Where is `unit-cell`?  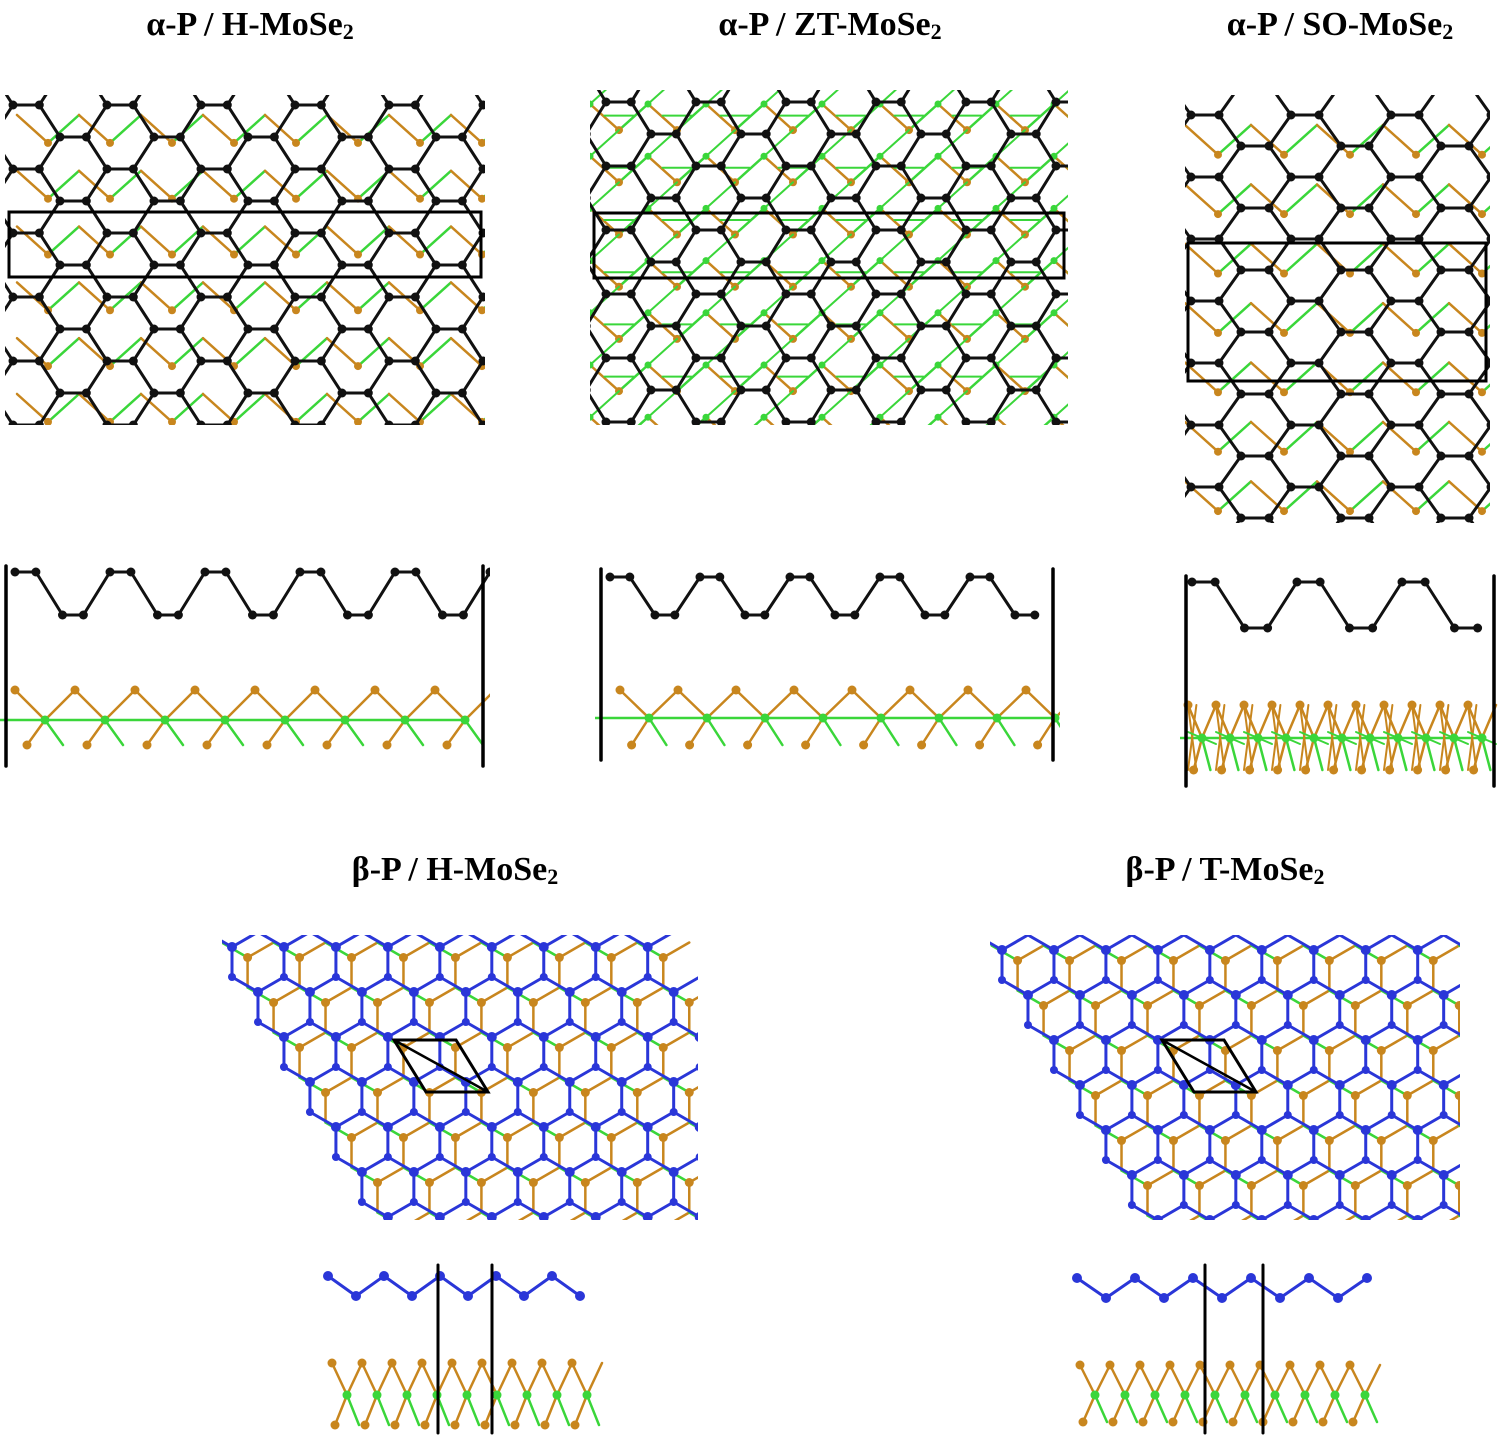 unit-cell is located at coordinates (829, 245).